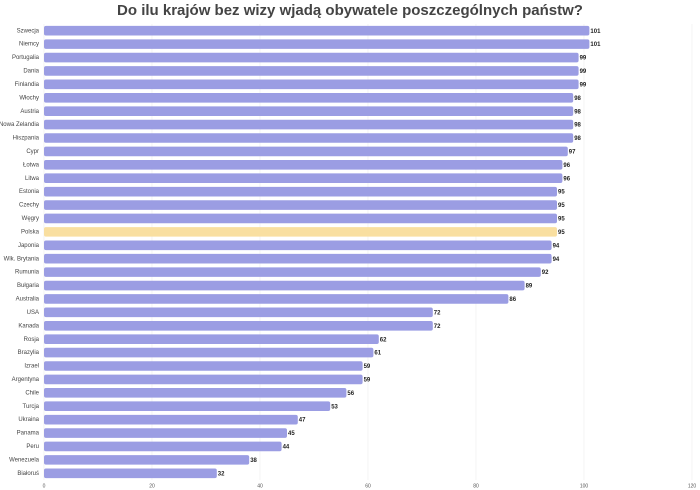  What do you see at coordinates (29, 246) in the screenshot?
I see `y-tick-label: Japonia` at bounding box center [29, 246].